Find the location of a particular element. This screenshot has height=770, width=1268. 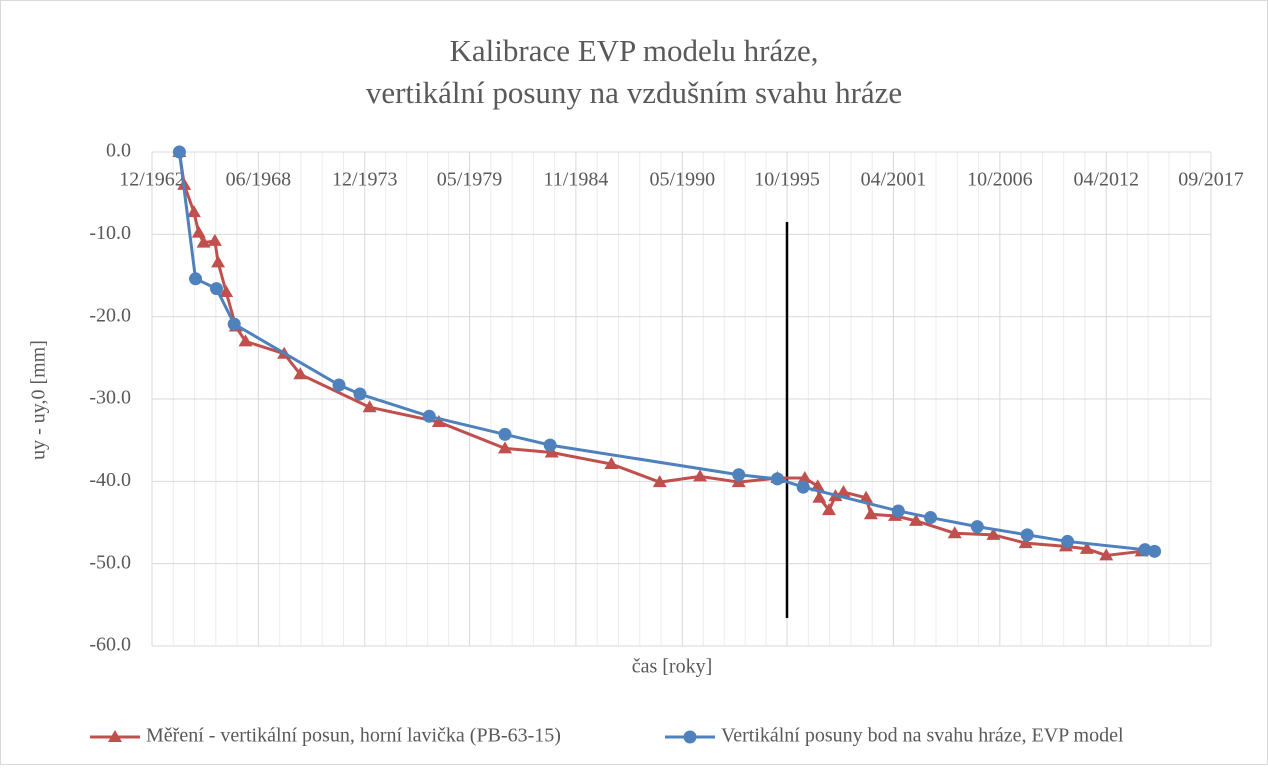

x-axis-label: čas [roky] is located at coordinates (672, 667).